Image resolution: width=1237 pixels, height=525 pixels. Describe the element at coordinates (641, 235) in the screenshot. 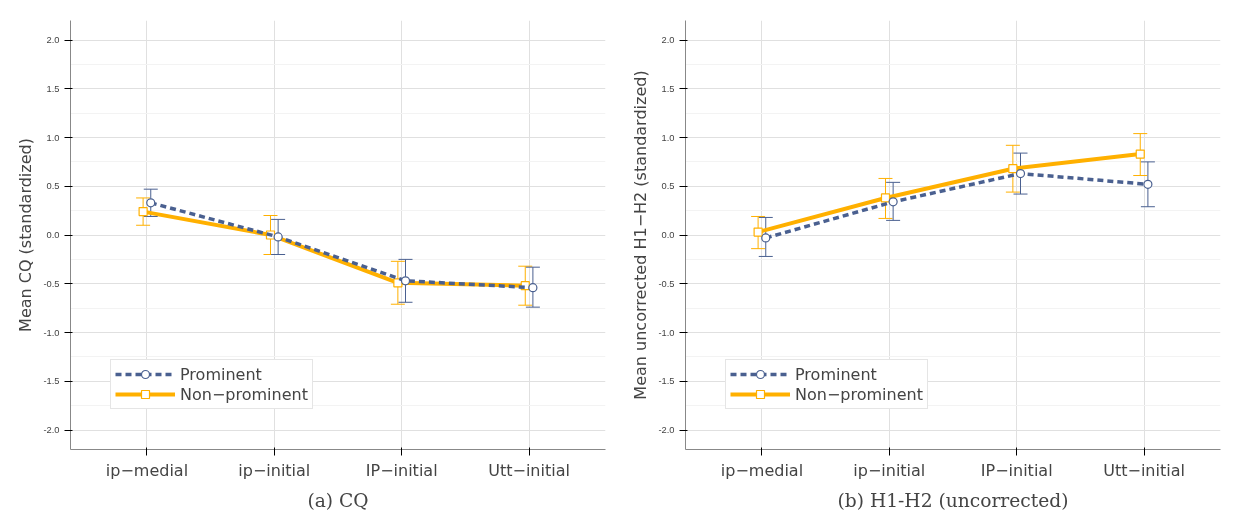

I see `y-axis-title: Mean uncorrected H1−H2 (standardized)` at that location.